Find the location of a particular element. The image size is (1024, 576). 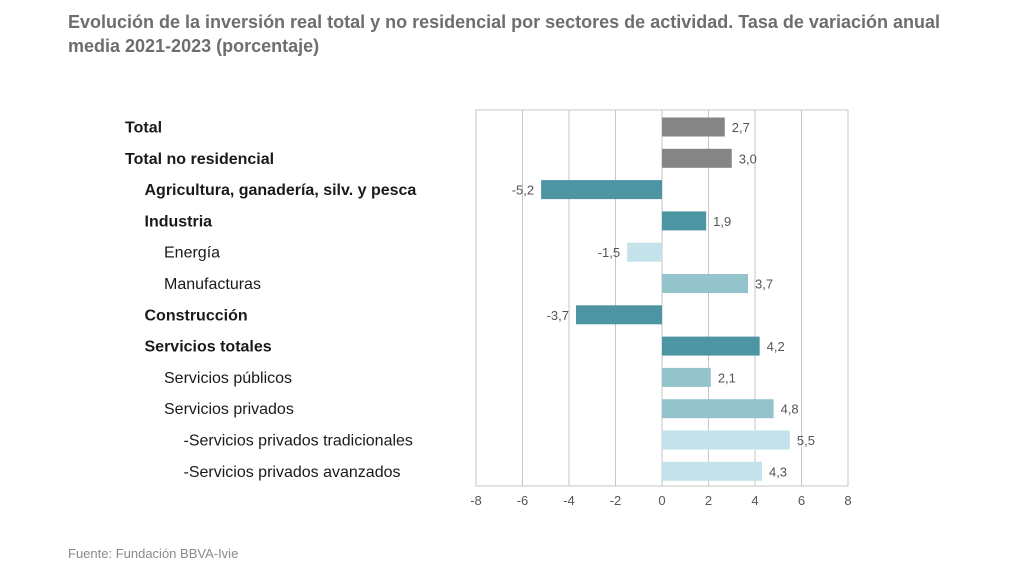

value-label: 5,5 is located at coordinates (806, 440).